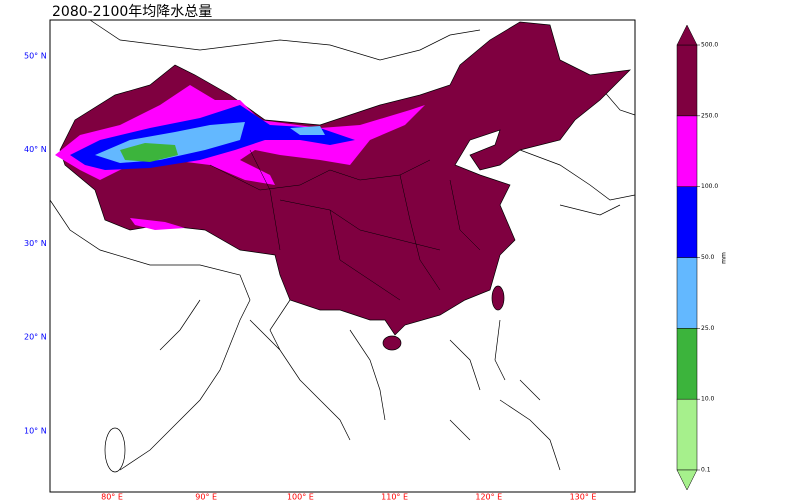 This screenshot has height=500, width=800. Describe the element at coordinates (35, 430) in the screenshot. I see `lat-label: 10° N` at that location.